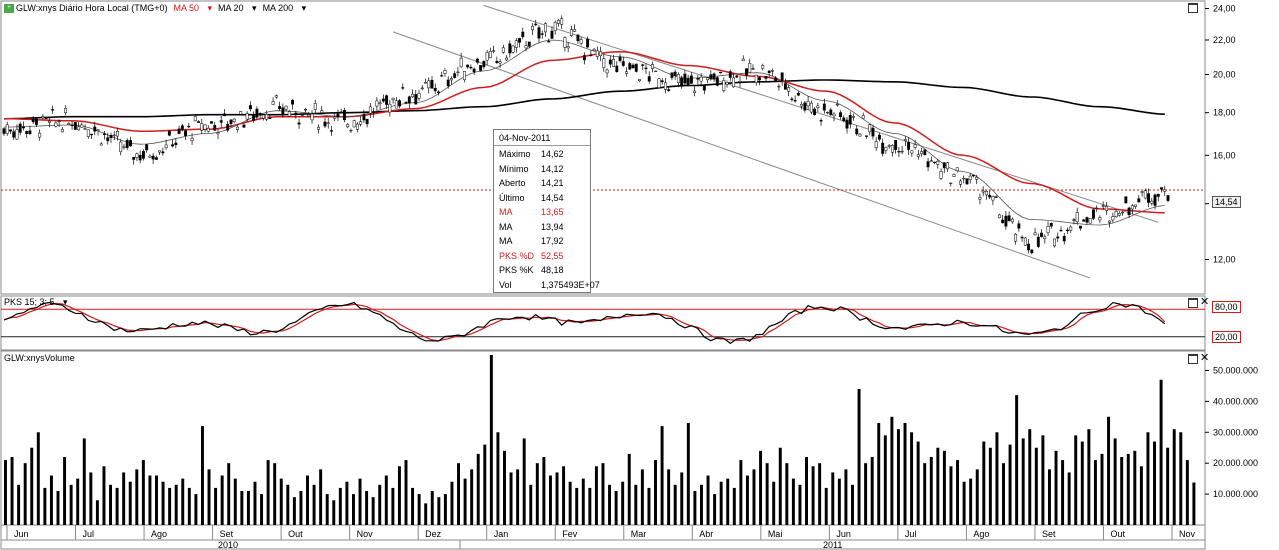  I want to click on tooltip-row-label: Mínimo, so click(514, 168).